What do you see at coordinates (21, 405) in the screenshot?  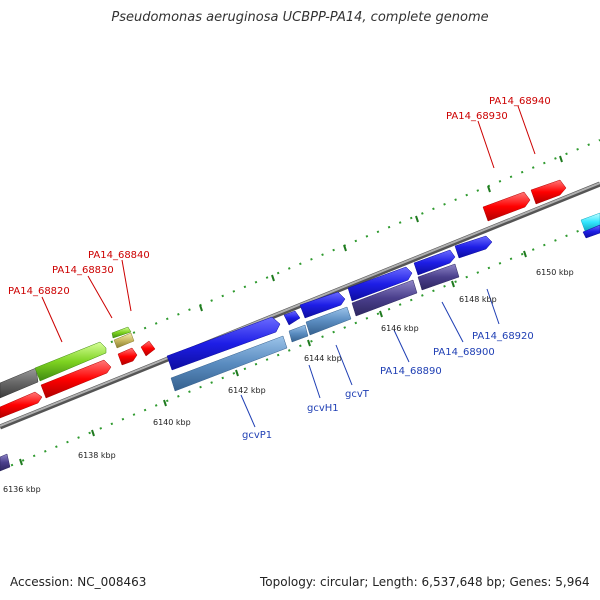 I see `gene-red-left` at bounding box center [21, 405].